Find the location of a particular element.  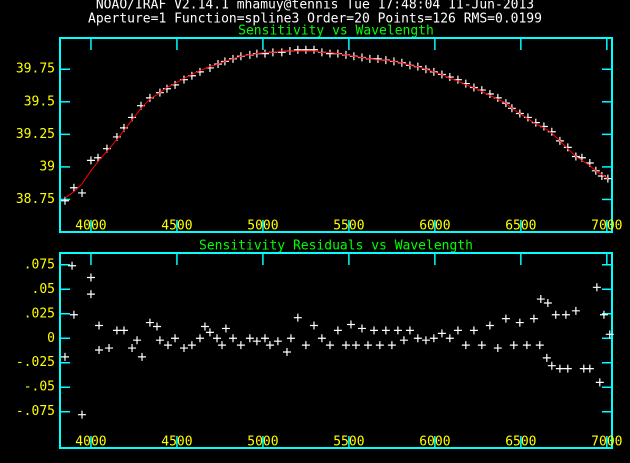

y-tick-label: -.075 is located at coordinates (35, 411).